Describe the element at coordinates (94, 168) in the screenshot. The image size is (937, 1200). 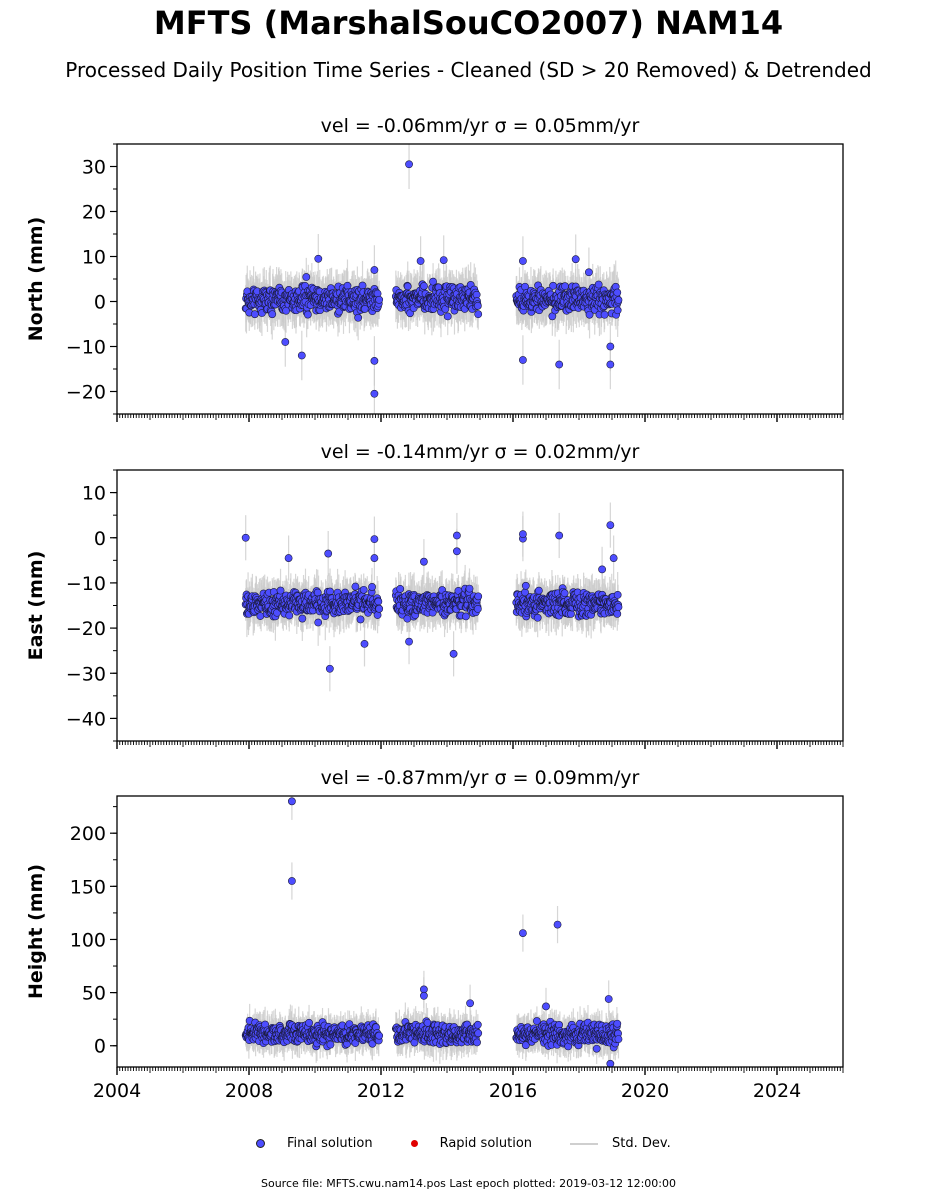
I see `y-tick-label: 30` at that location.